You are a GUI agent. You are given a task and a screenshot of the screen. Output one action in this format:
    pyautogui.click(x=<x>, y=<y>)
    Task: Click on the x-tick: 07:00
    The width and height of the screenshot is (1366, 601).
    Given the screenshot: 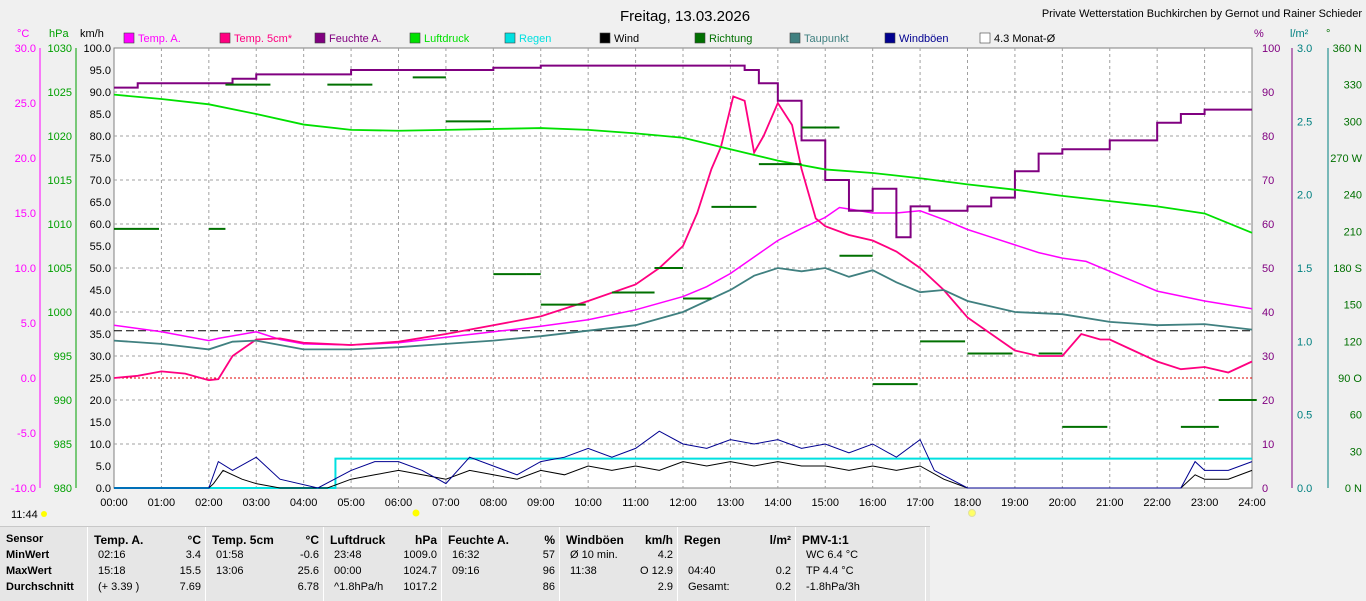 What is the action you would take?
    pyautogui.click(x=446, y=503)
    